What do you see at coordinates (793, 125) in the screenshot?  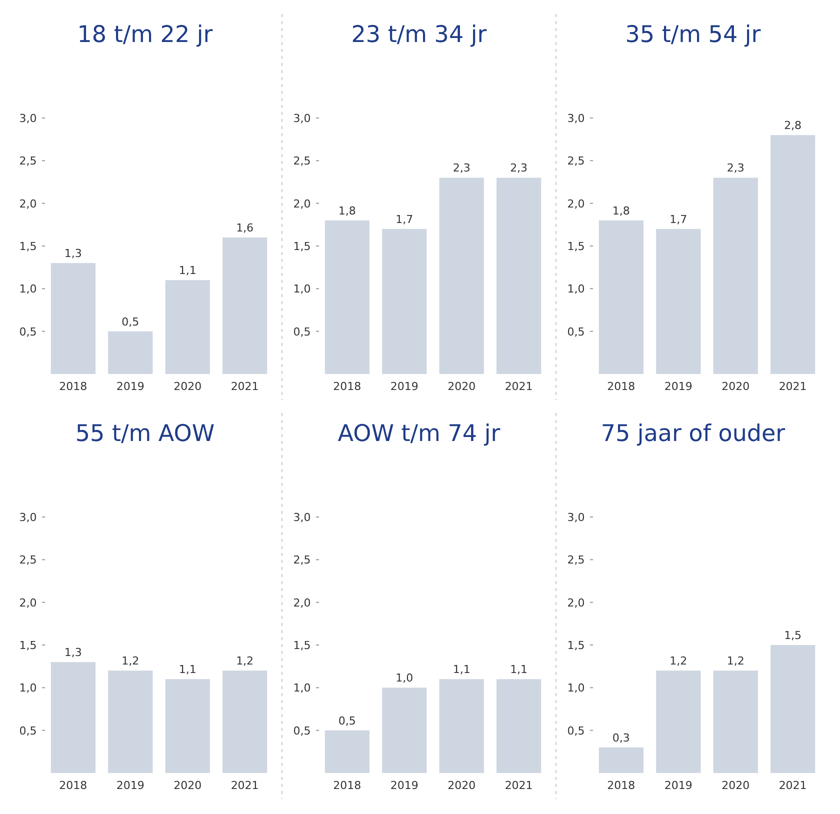 I see `data-label: 2,8` at bounding box center [793, 125].